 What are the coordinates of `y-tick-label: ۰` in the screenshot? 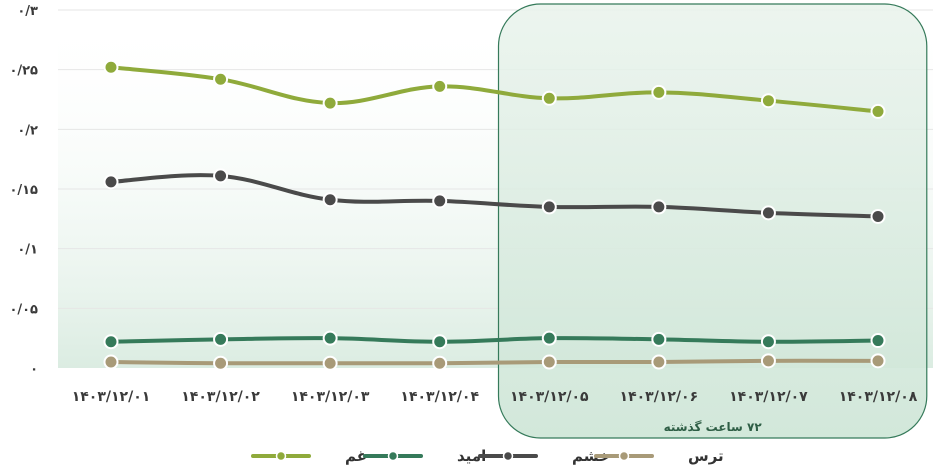 It's located at (34, 369).